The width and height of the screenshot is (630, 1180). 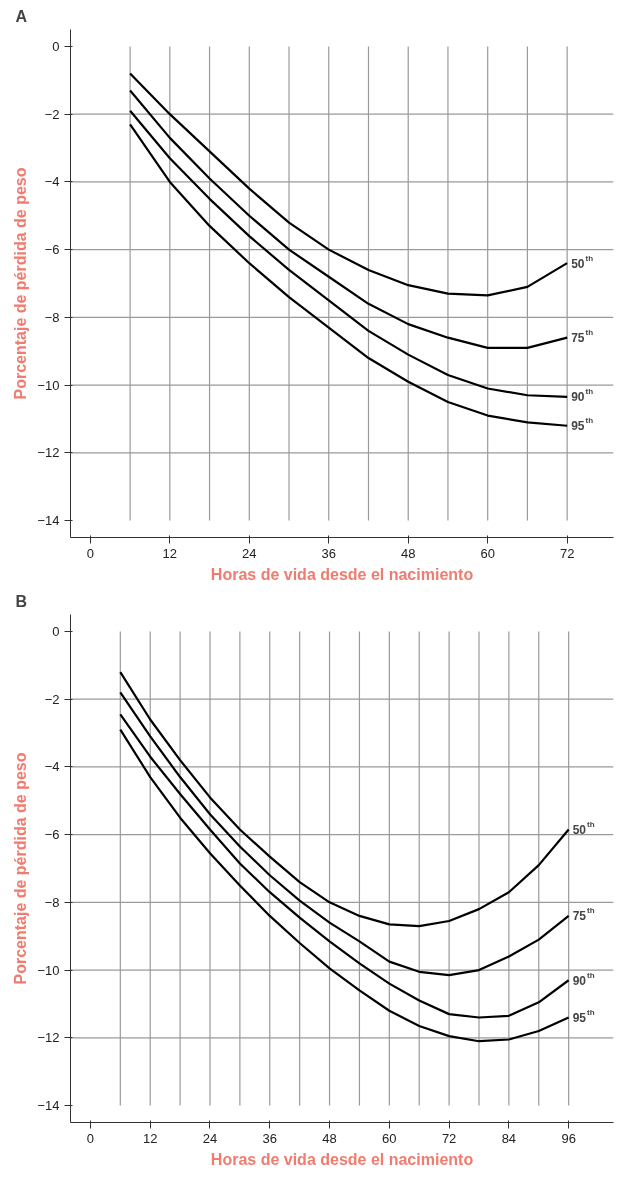 What do you see at coordinates (509, 1138) in the screenshot?
I see `x-tick-label: 84` at bounding box center [509, 1138].